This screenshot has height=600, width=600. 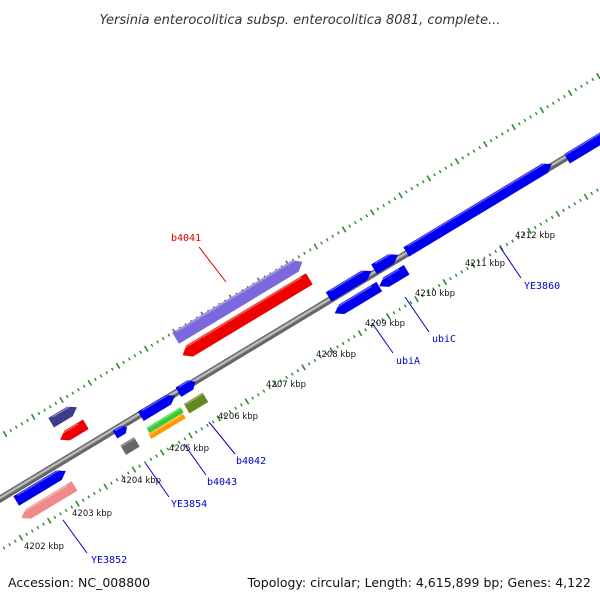 I want to click on feature-f13, so click(x=246, y=317).